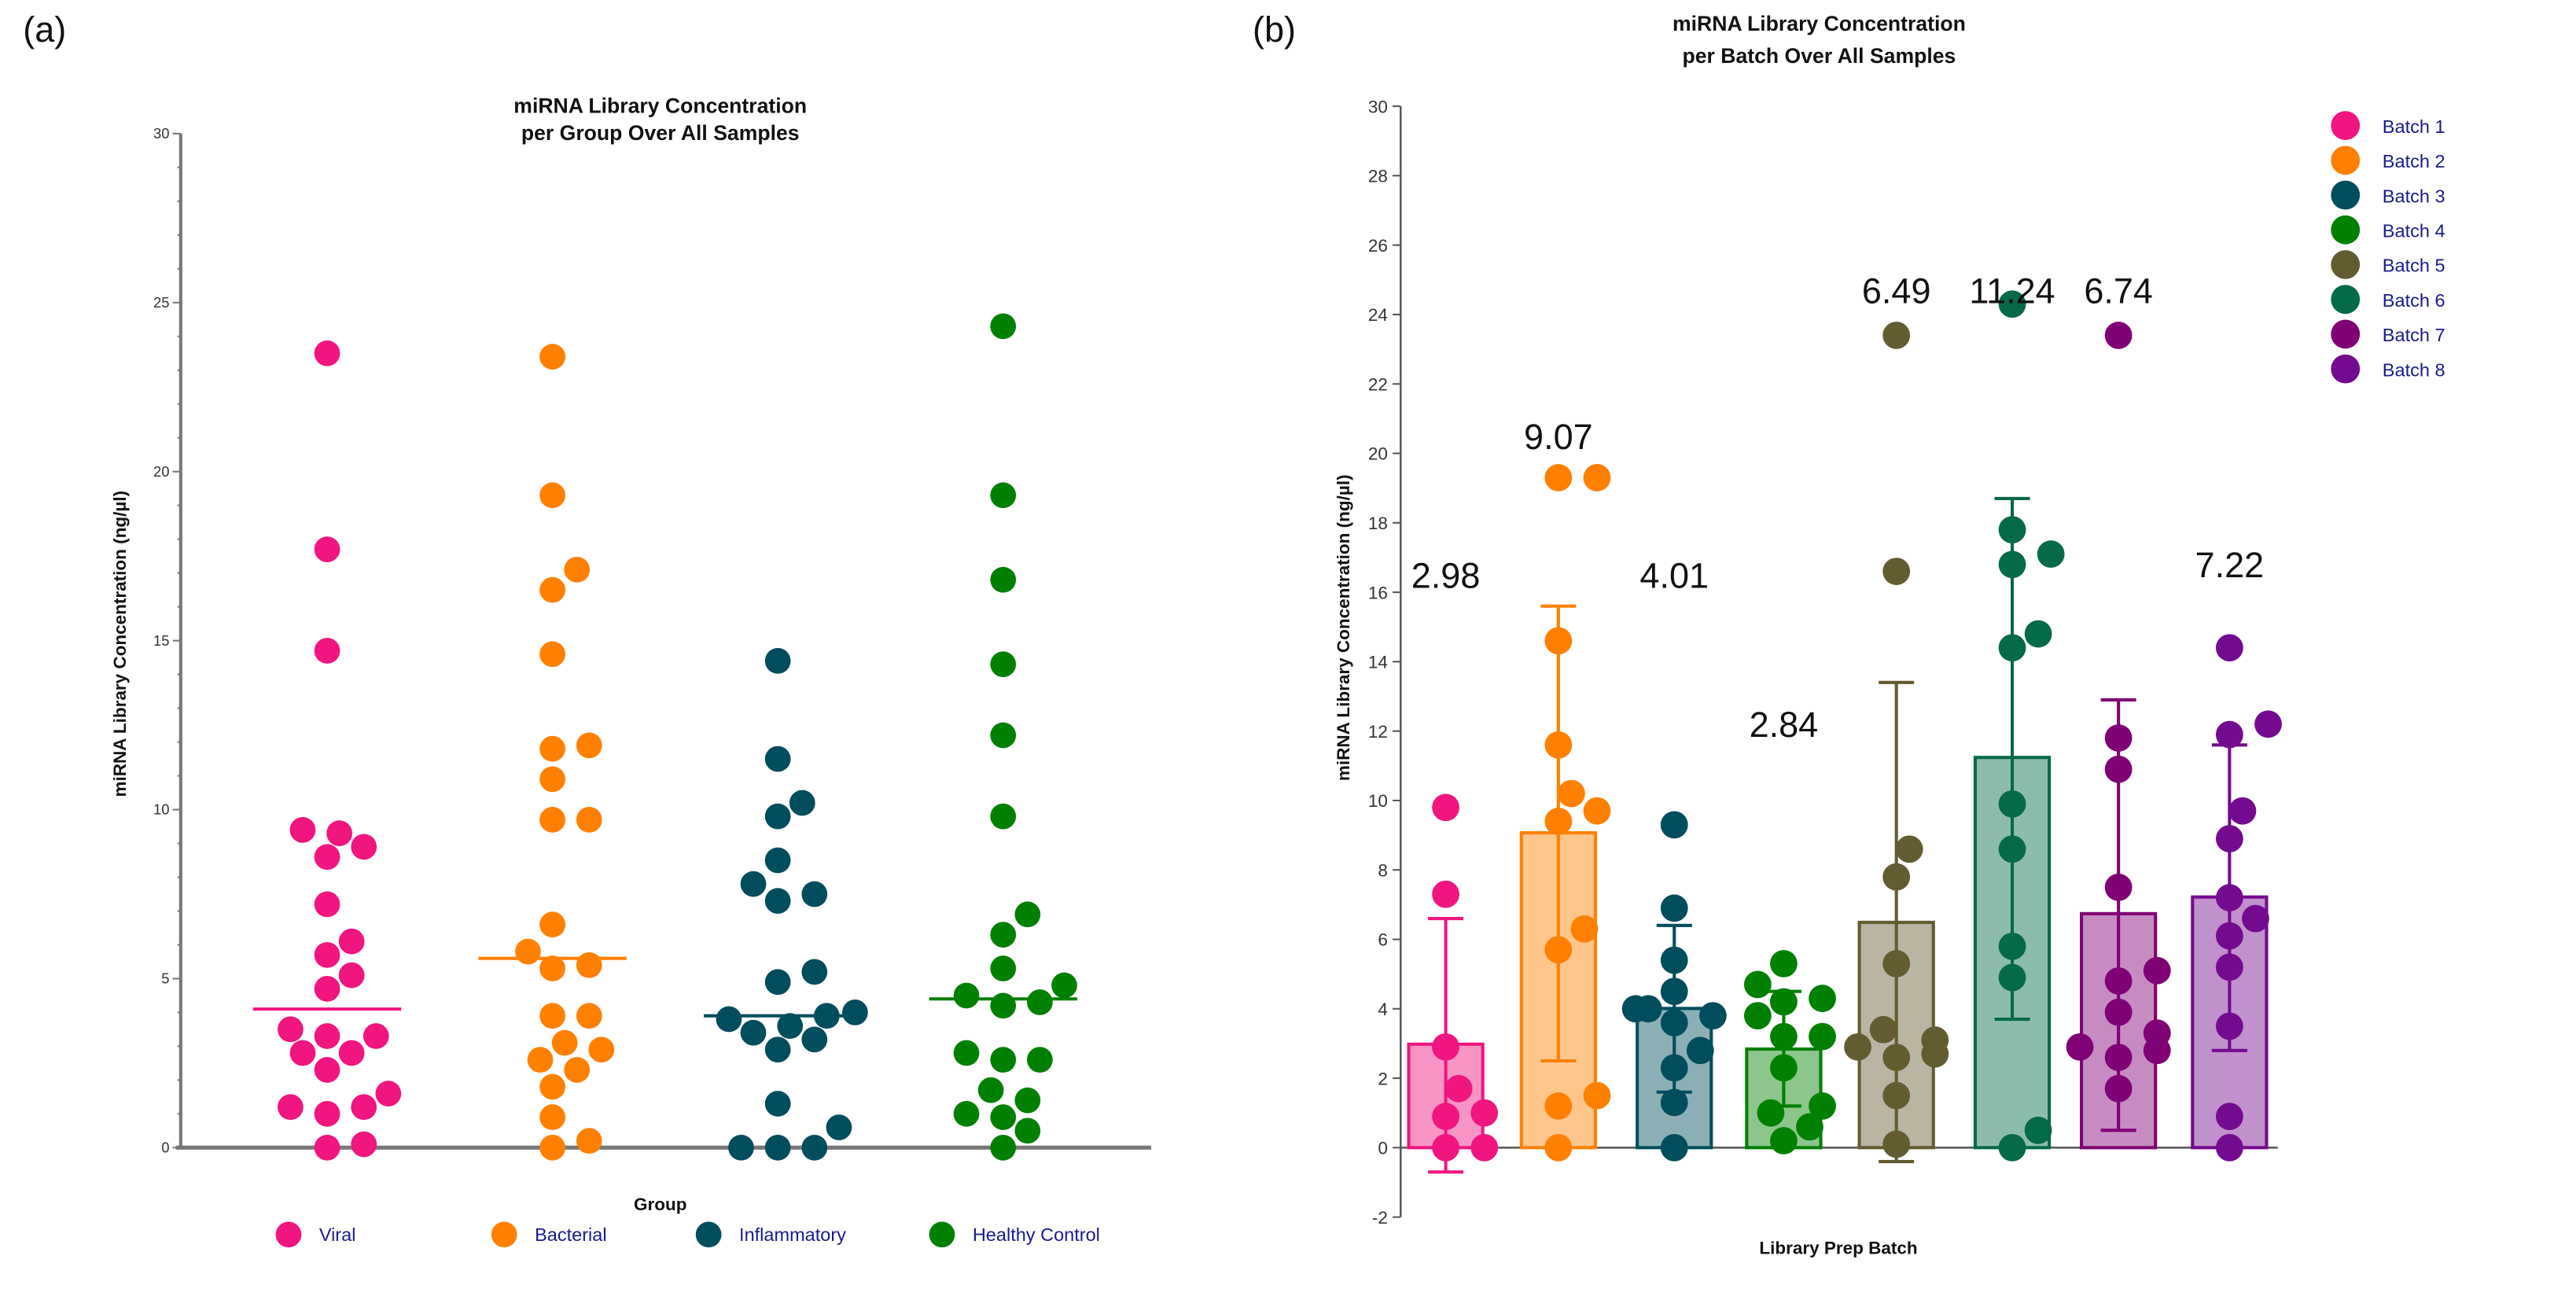 The width and height of the screenshot is (2576, 1307). What do you see at coordinates (1383, 1148) in the screenshot?
I see `panel-b-y-tick-label: 0` at bounding box center [1383, 1148].